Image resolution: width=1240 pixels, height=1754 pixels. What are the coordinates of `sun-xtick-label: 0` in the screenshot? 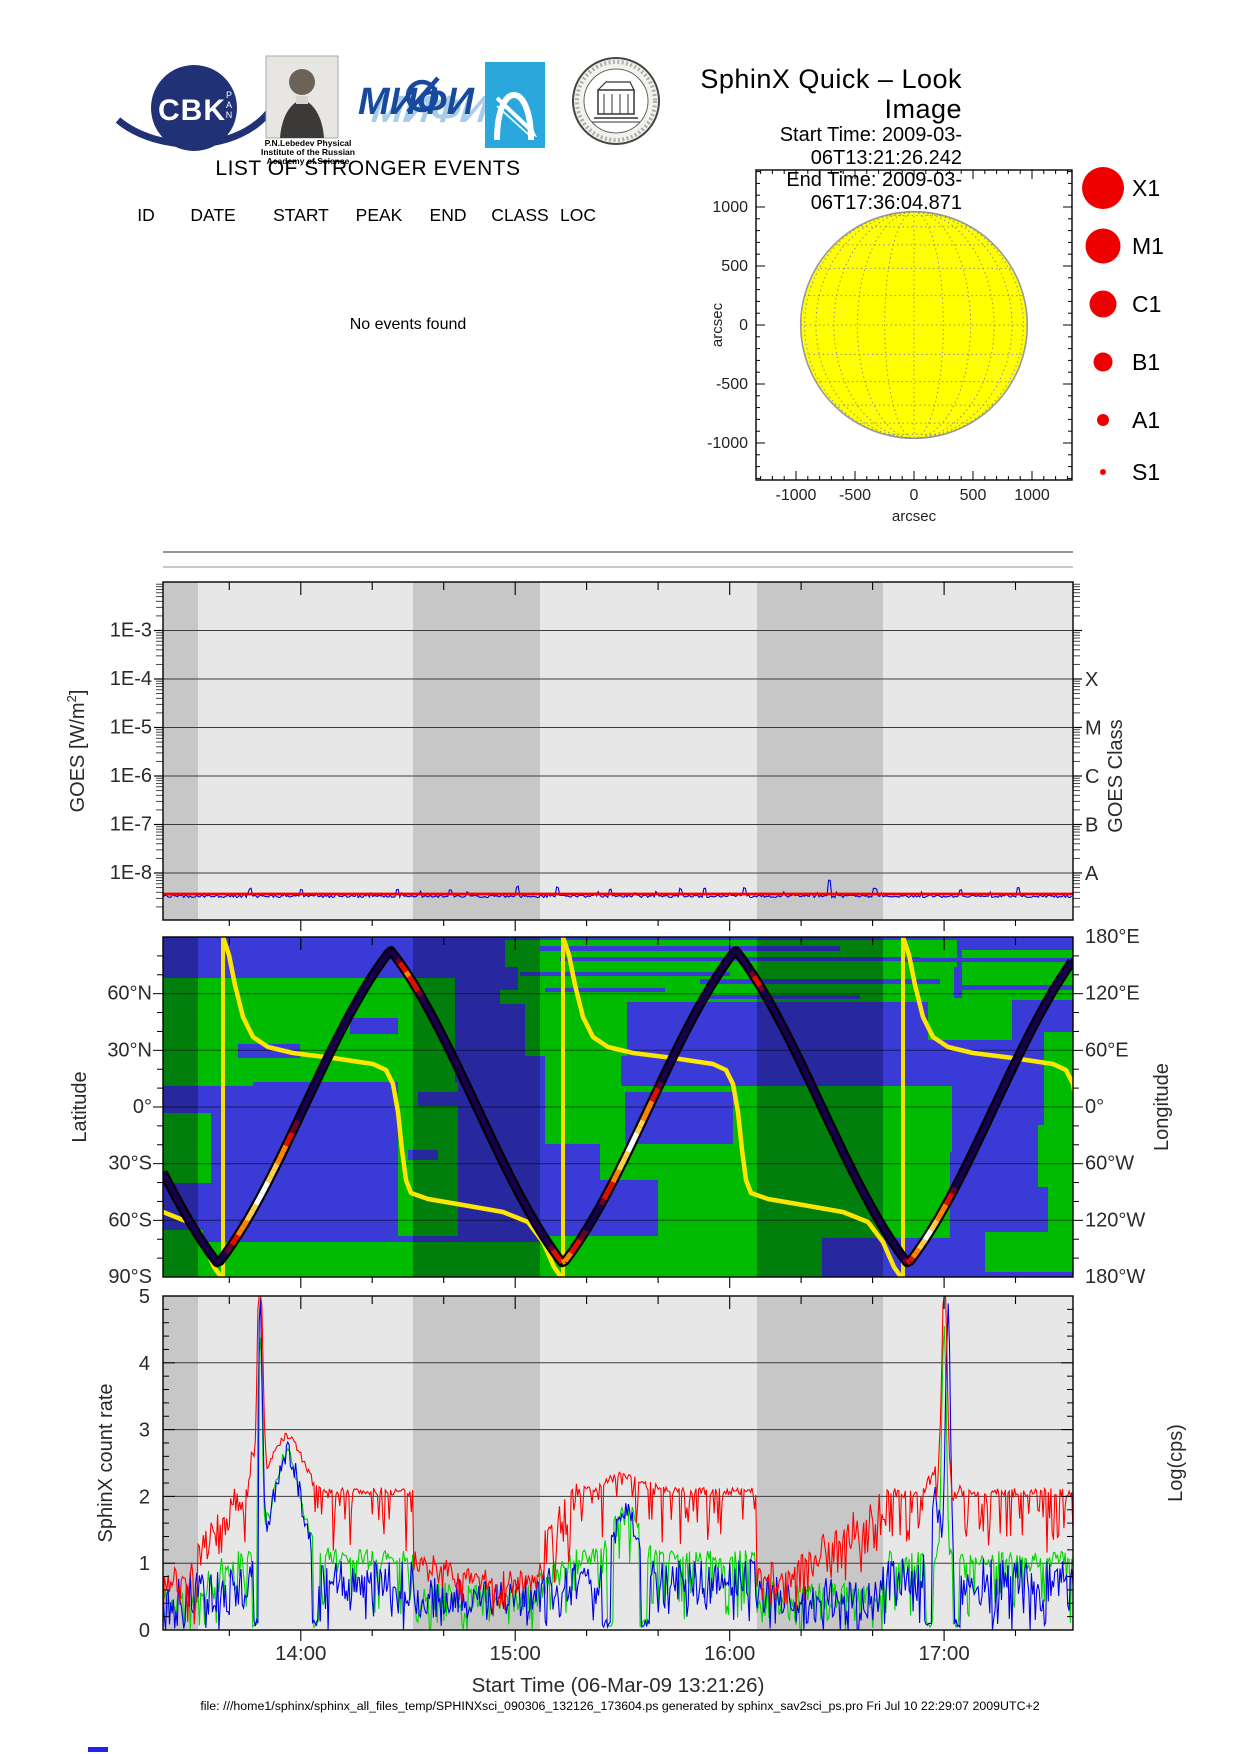 It's located at (914, 495).